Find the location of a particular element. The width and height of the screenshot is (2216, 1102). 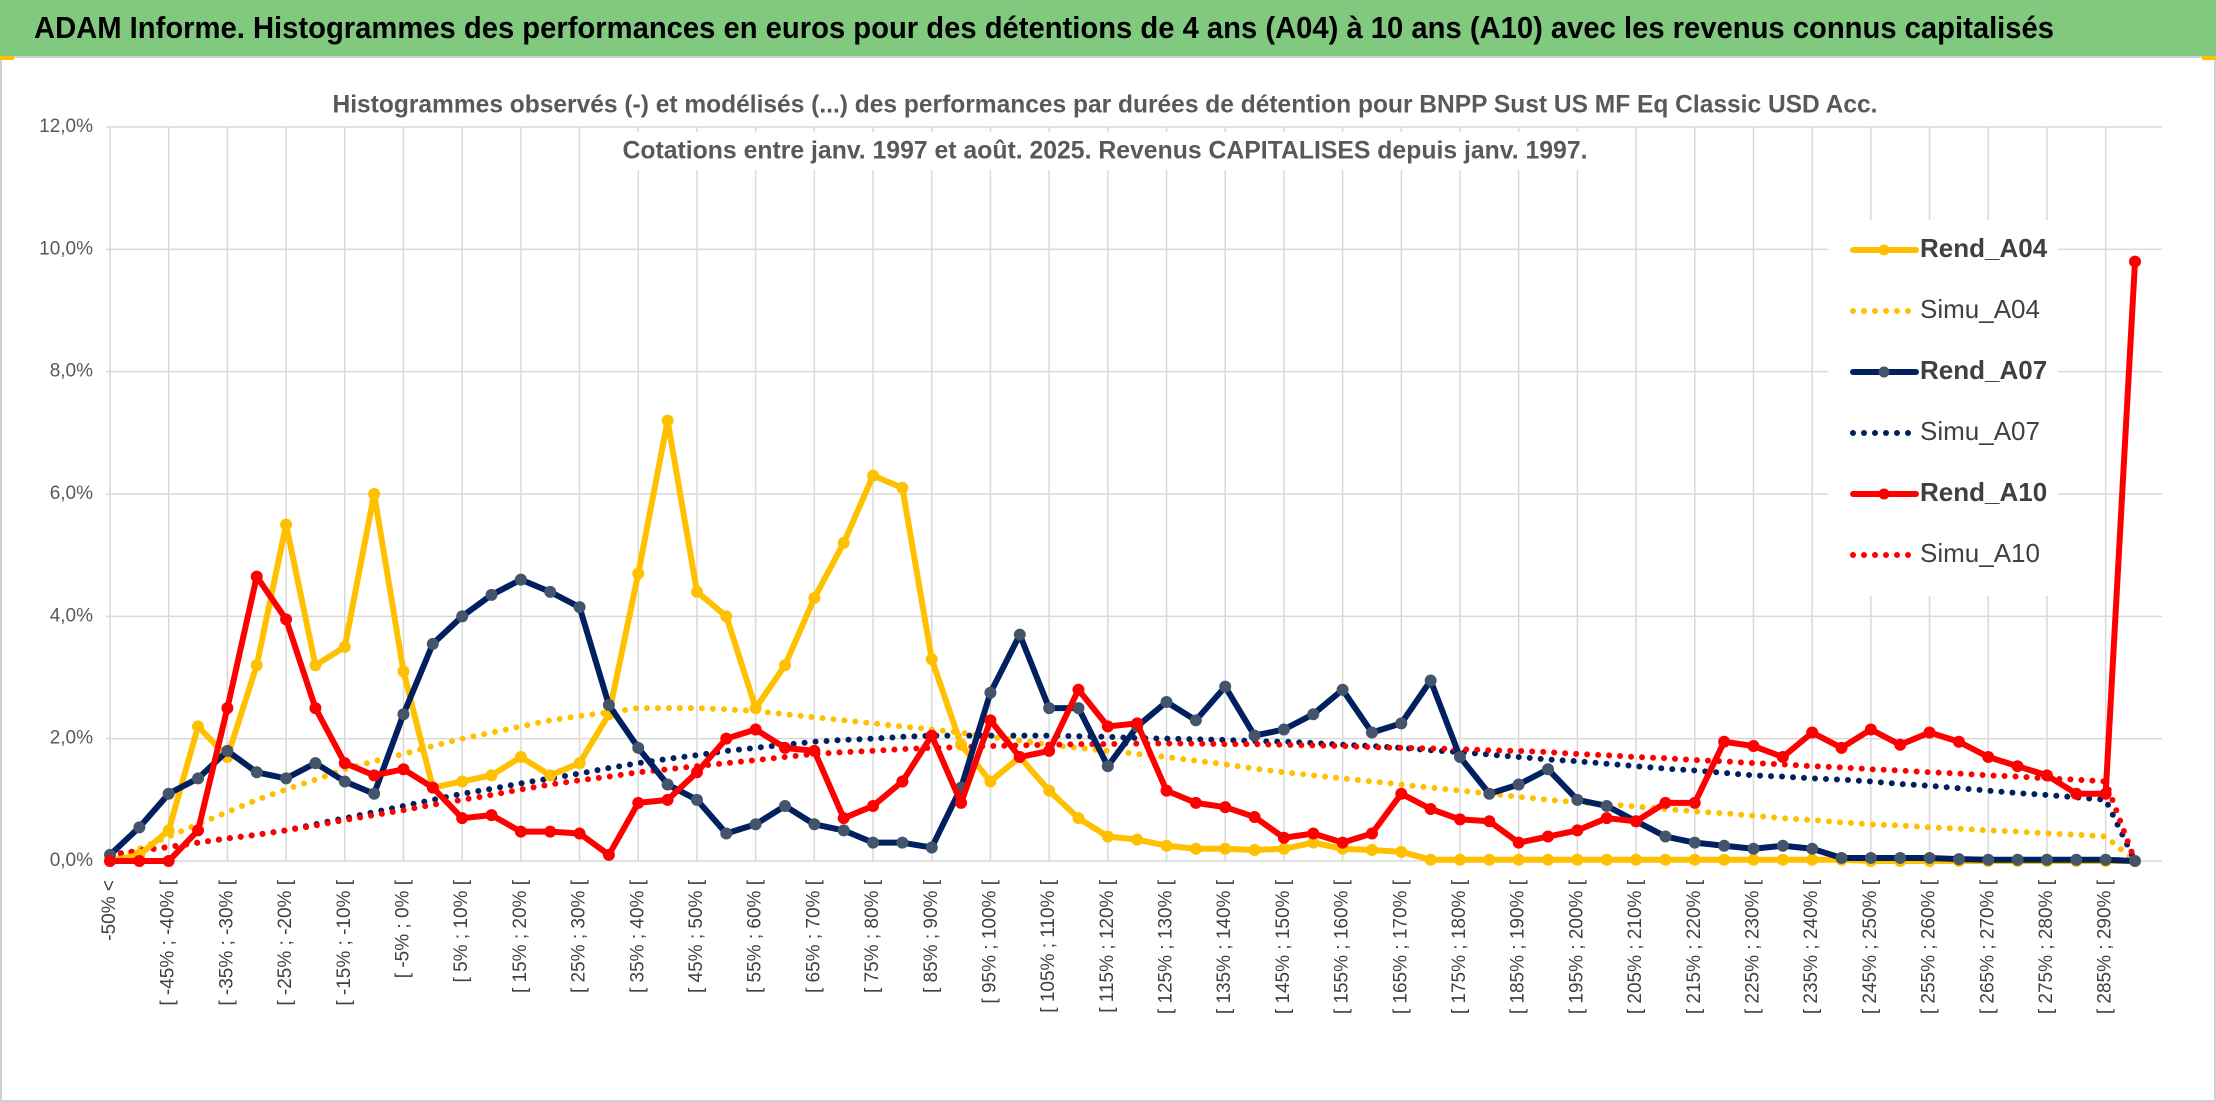

x-tick-label: [ 255% ; 260% [ is located at coordinates (1929, 946).